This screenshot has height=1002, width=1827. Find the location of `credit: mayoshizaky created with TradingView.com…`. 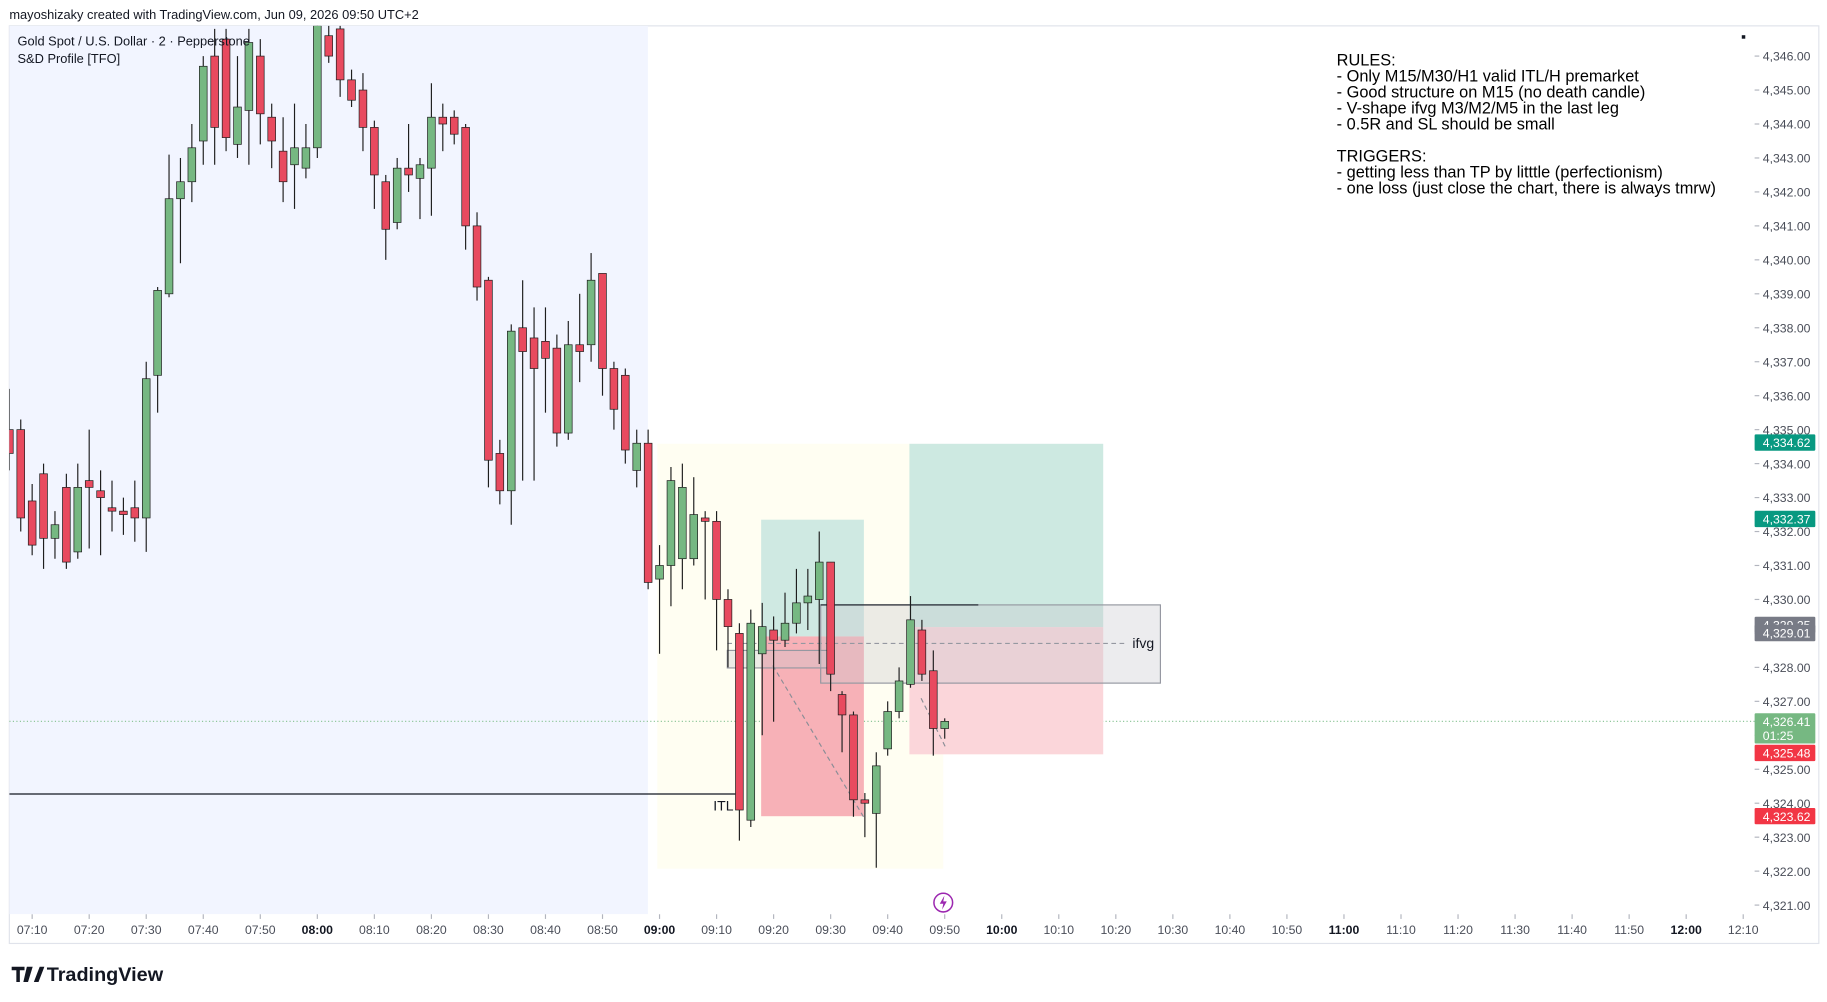

credit: mayoshizaky created with TradingView.com… is located at coordinates (213, 14).